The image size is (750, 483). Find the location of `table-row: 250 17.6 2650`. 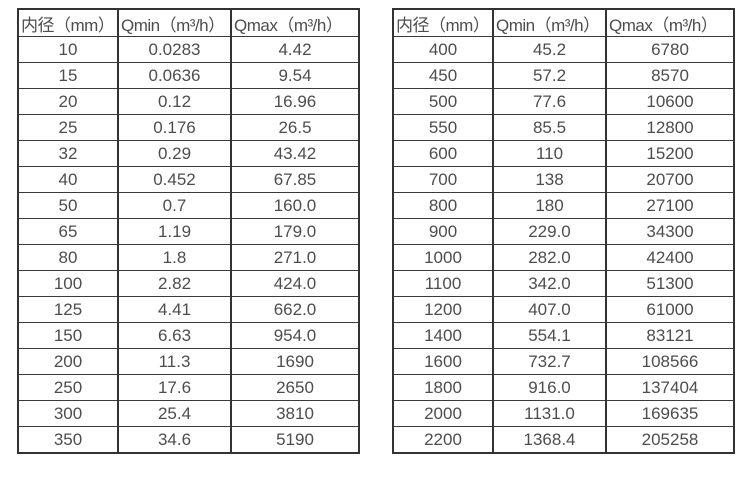

table-row: 250 17.6 2650 is located at coordinates (188, 387).